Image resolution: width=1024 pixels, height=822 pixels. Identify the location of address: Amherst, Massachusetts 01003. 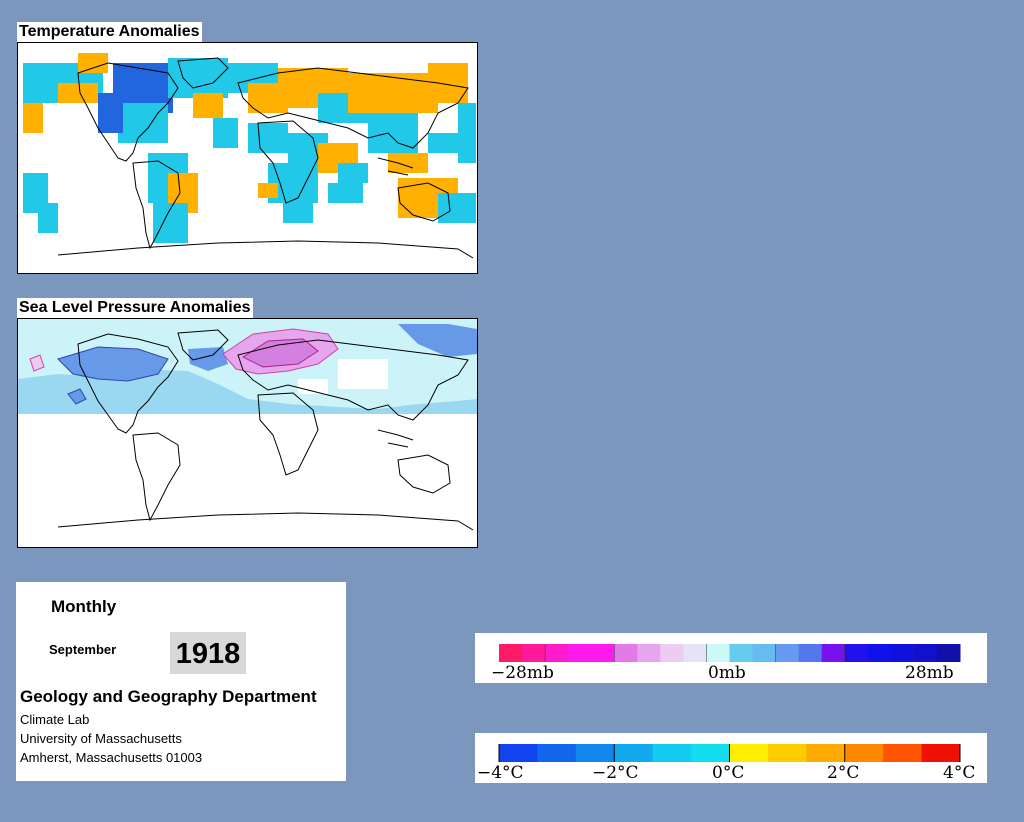
(111, 757).